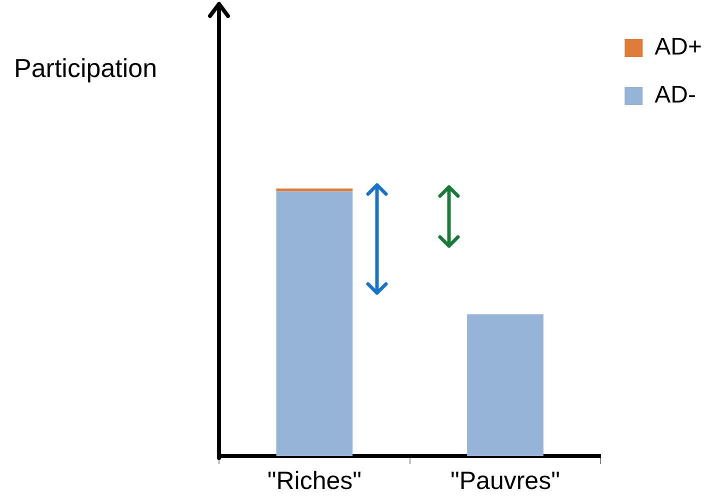 The width and height of the screenshot is (722, 504). What do you see at coordinates (678, 47) in the screenshot?
I see `legend-label: AD+` at bounding box center [678, 47].